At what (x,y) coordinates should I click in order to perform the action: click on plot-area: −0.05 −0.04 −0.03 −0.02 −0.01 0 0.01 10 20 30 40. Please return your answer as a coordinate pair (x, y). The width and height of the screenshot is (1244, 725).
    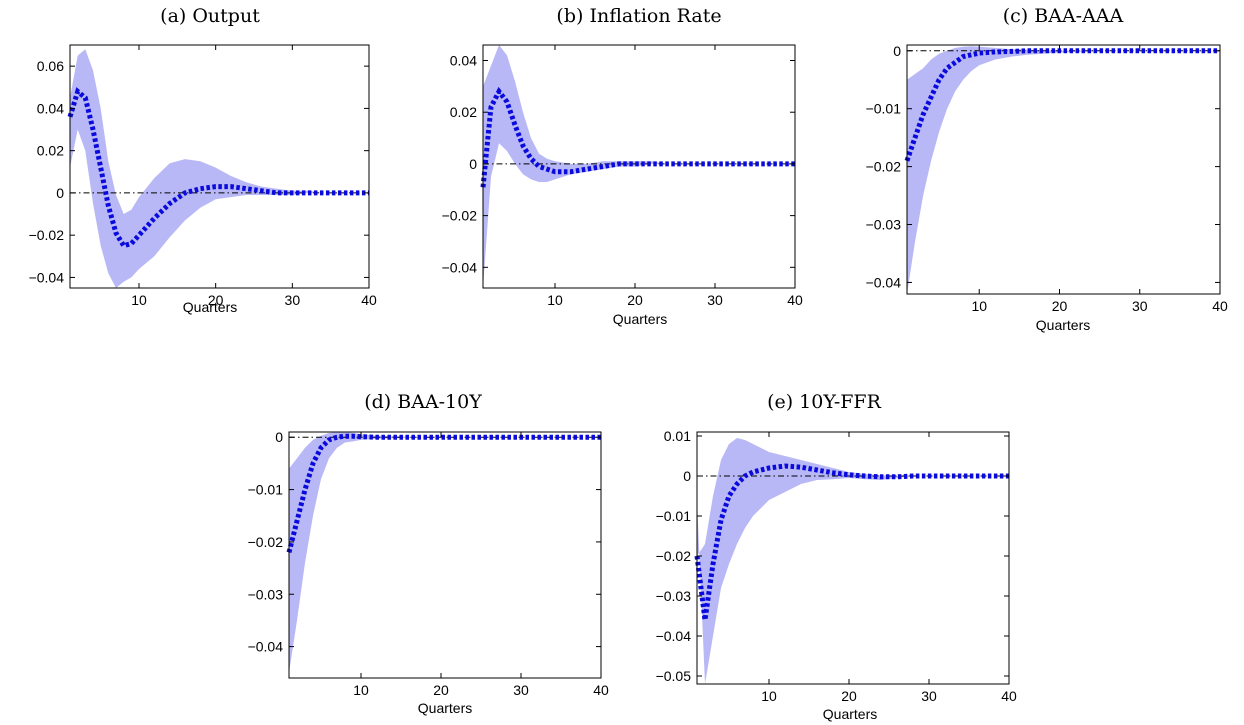
    Looking at the image, I should click on (836, 566).